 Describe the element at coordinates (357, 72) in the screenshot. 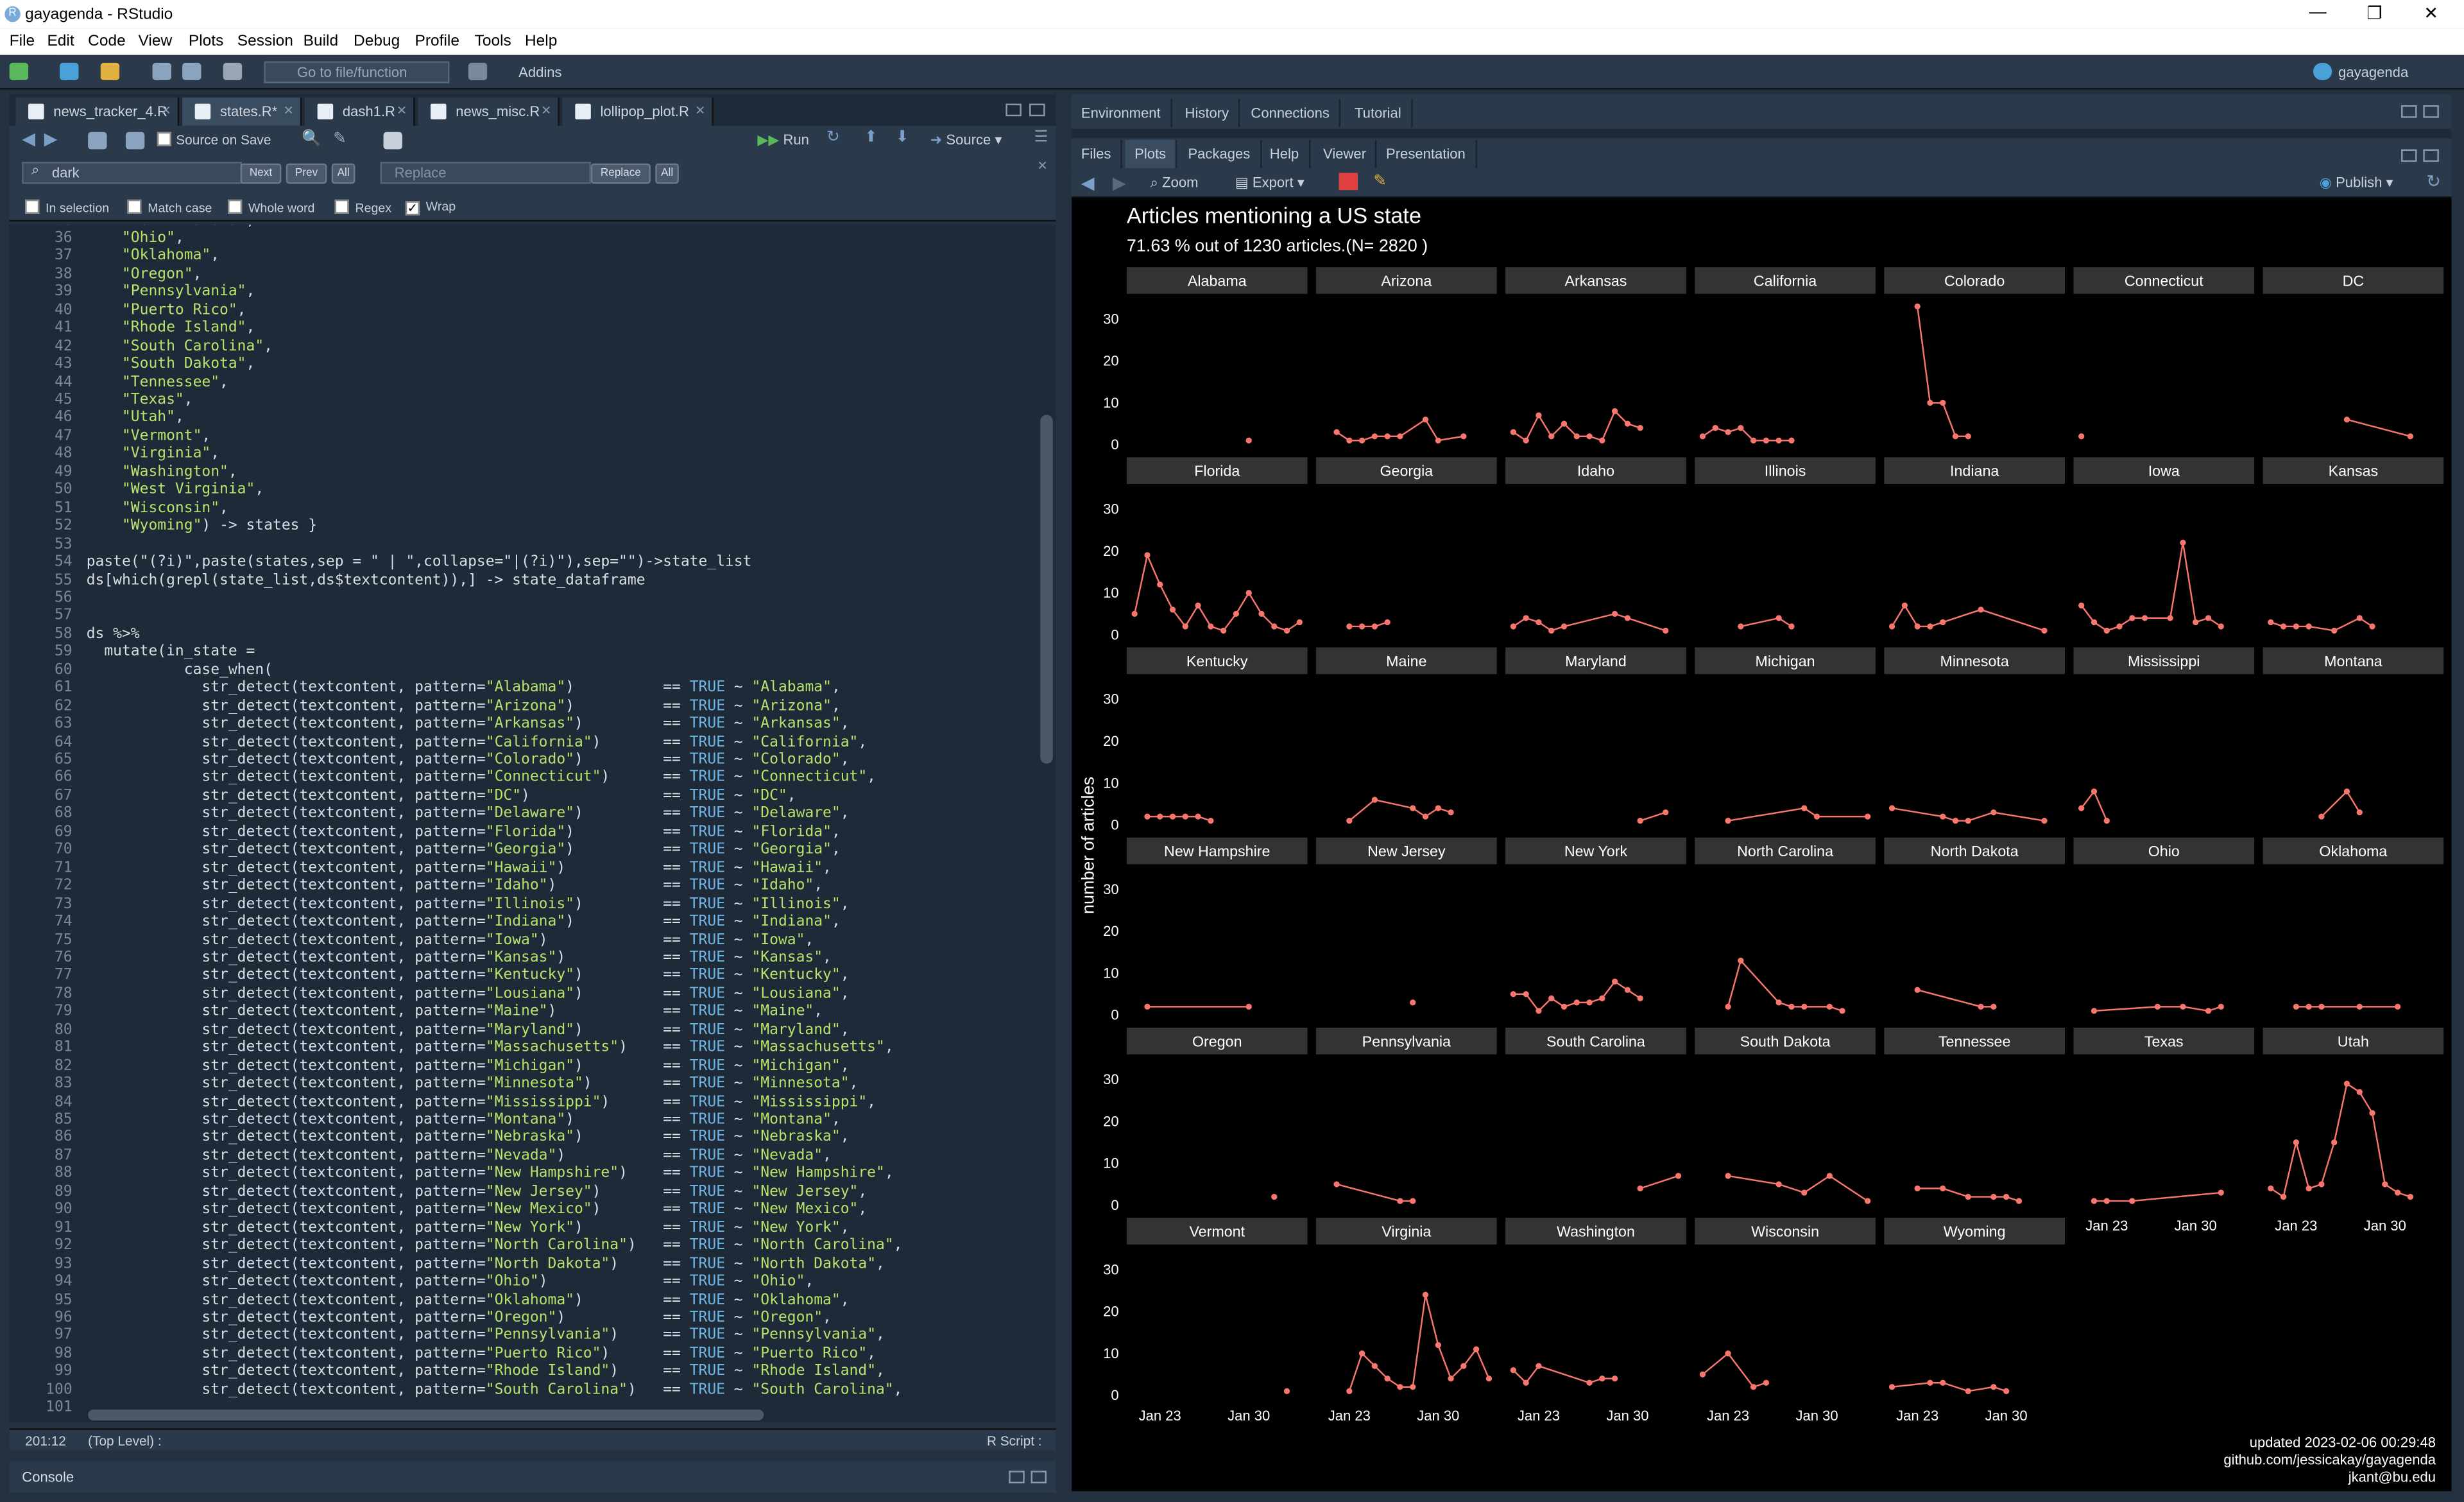

I see `go-to-file-input: Go to file/function` at that location.